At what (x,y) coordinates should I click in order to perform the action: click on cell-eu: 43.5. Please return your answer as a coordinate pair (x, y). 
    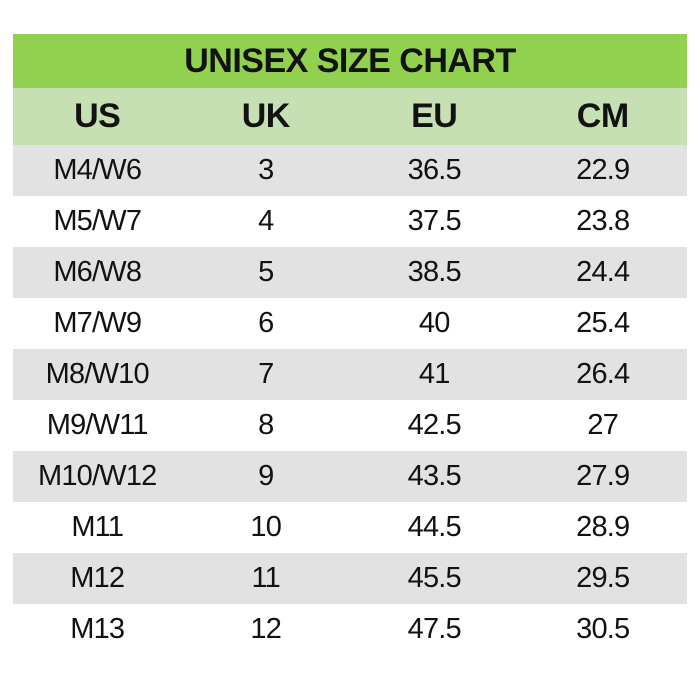
    Looking at the image, I should click on (434, 476).